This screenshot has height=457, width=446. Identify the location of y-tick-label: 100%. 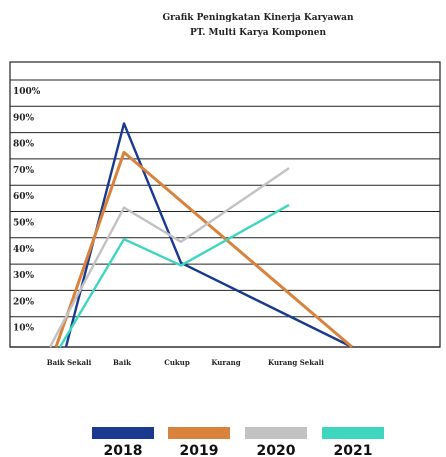
(27, 92).